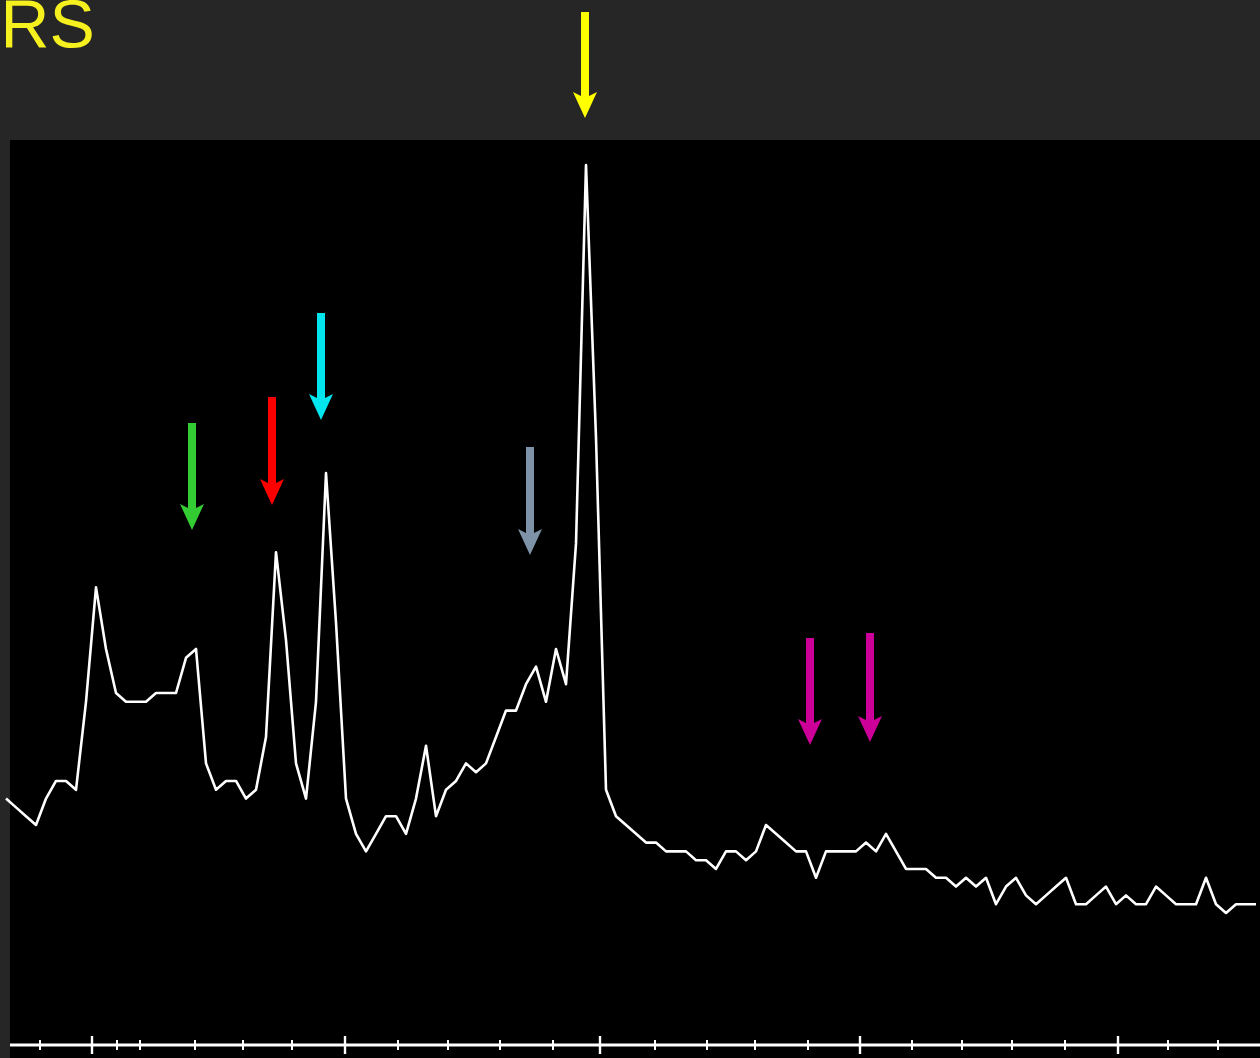  What do you see at coordinates (48, 24) in the screenshot?
I see `chart-title: RS` at bounding box center [48, 24].